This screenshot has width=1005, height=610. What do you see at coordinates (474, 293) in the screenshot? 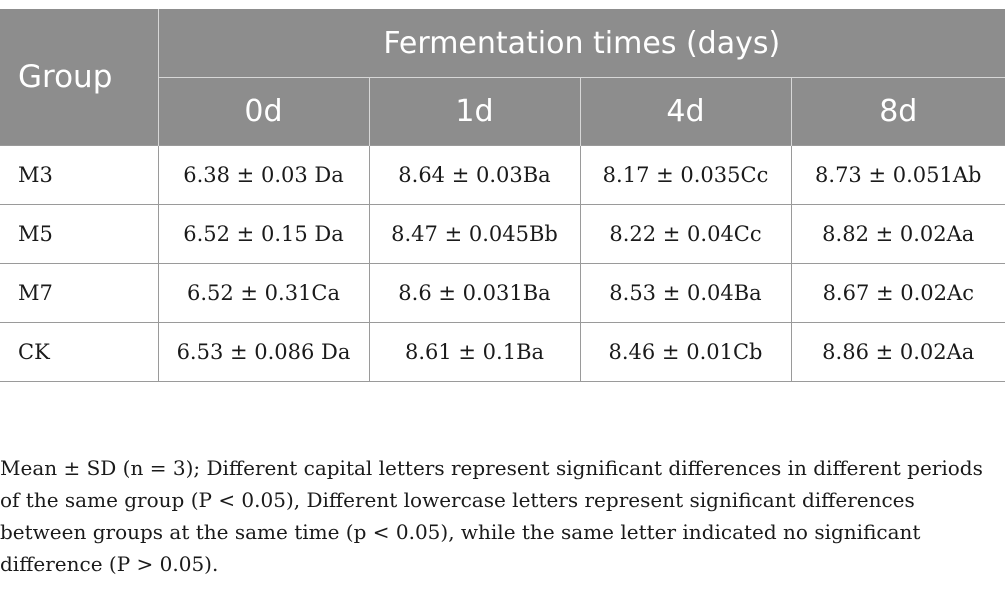
I see `value-cell: 8.6 ± 0.031Ba` at bounding box center [474, 293].